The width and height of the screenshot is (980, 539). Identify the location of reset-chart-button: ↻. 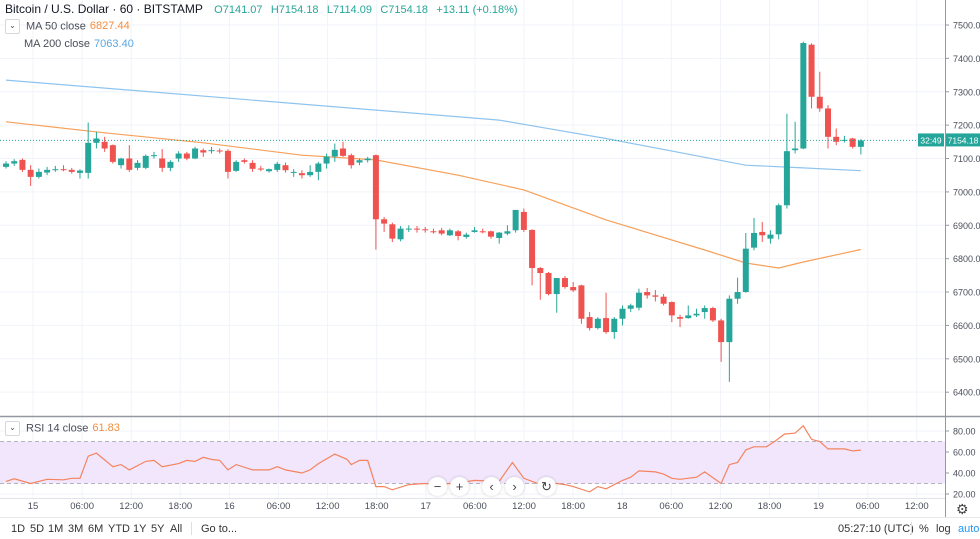
(546, 486).